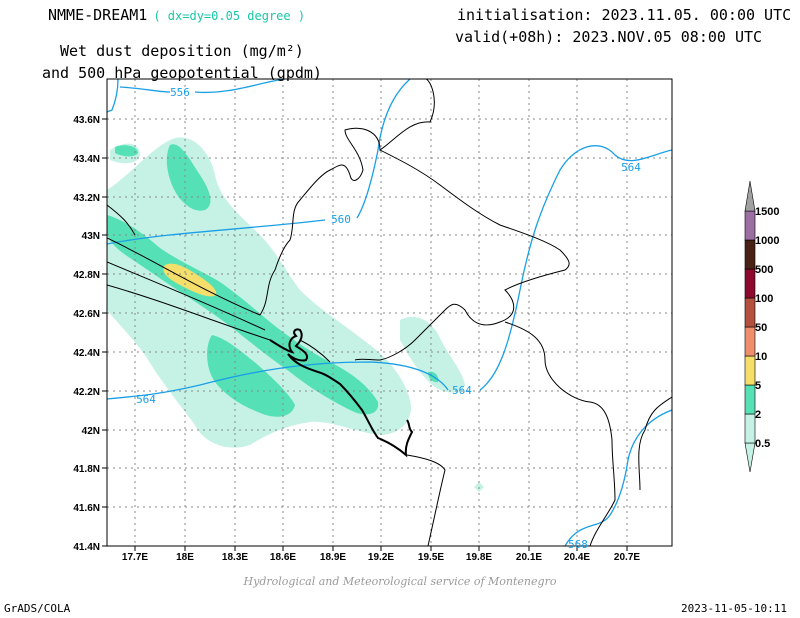 The image size is (800, 618). Describe the element at coordinates (86, 314) in the screenshot. I see `lat-label: 42.6N` at that location.